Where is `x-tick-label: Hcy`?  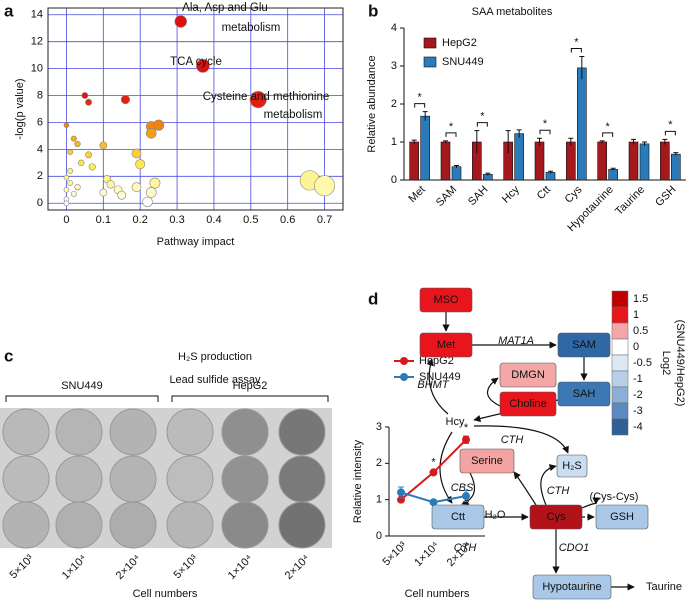
x-tick-label: Hcy is located at coordinates (511, 194).